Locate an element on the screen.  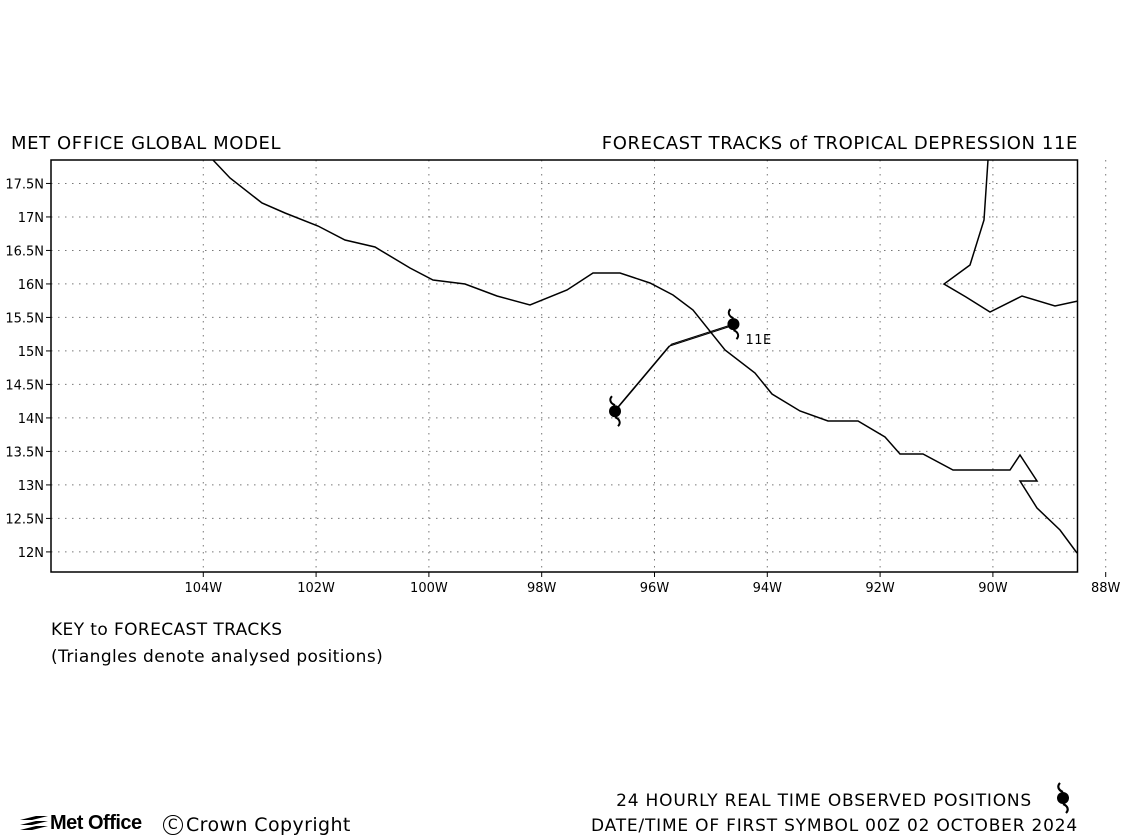
model-title: MET OFFICE GLOBAL MODEL is located at coordinates (146, 143).